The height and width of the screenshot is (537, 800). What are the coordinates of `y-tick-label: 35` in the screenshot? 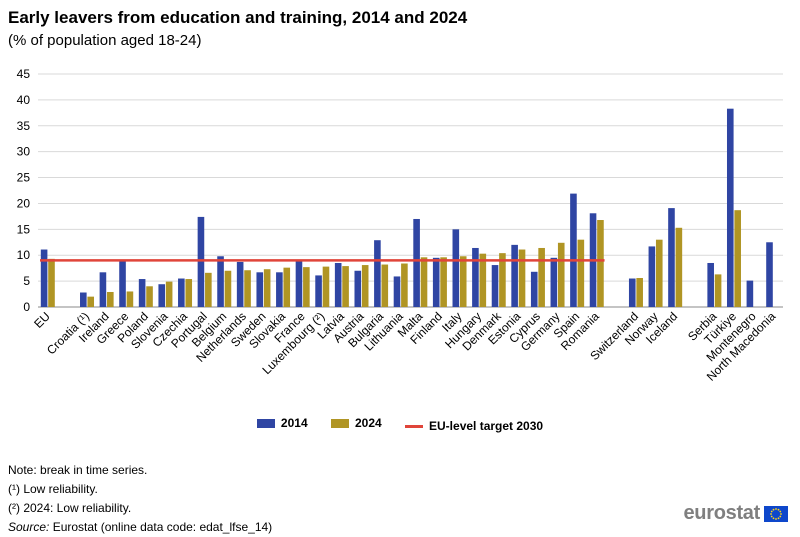 It's located at (24, 126).